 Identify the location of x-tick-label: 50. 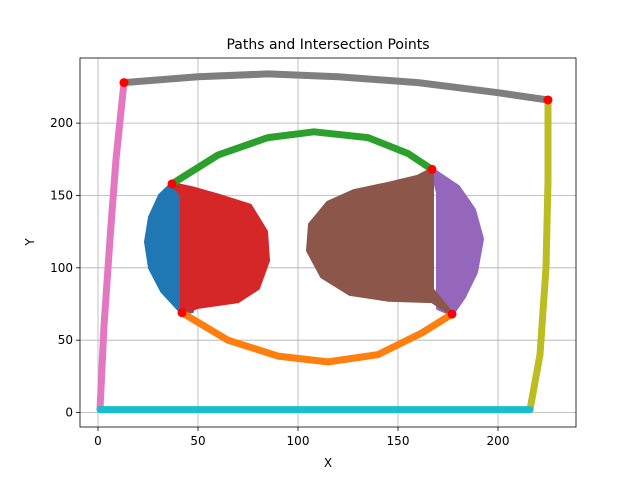
(197, 441).